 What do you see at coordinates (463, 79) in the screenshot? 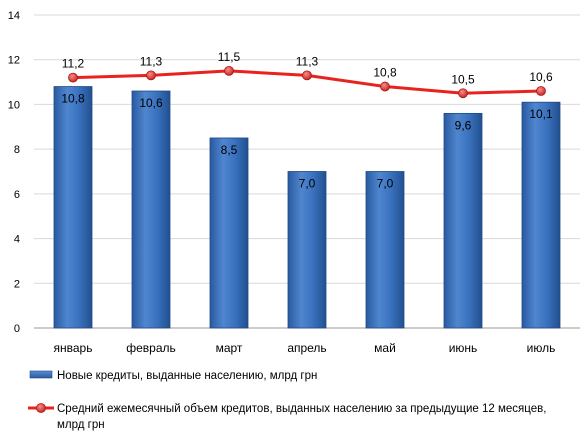
I see `line-data-label: 10,5` at bounding box center [463, 79].